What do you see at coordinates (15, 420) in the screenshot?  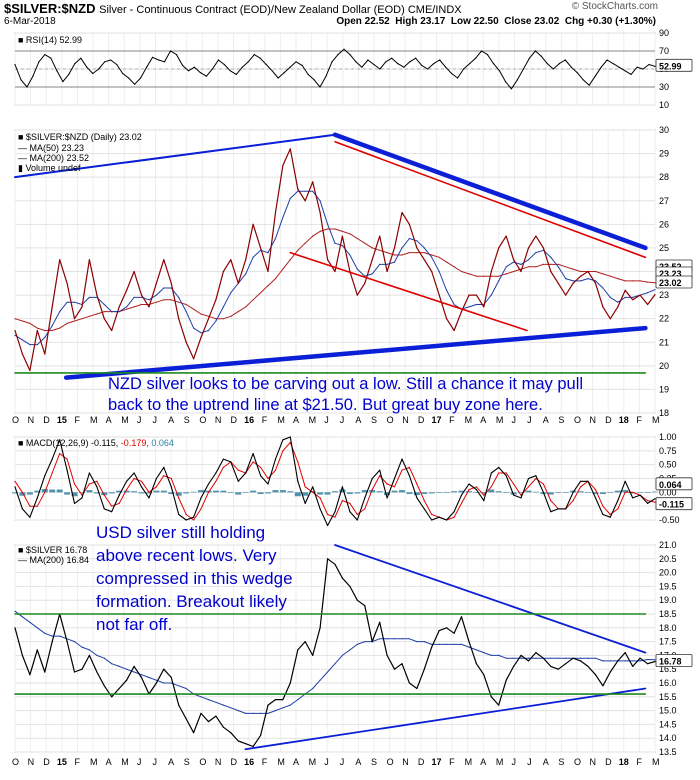 I see `x-tick-label: O` at bounding box center [15, 420].